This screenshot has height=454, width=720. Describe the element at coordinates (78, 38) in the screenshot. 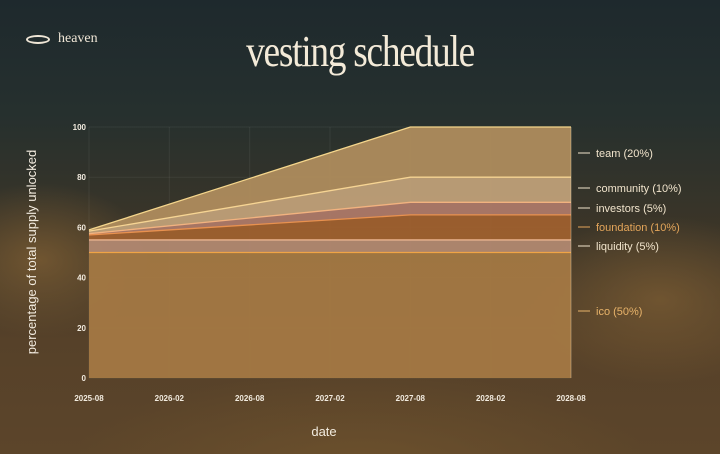

I see `brand-name: heaven` at that location.